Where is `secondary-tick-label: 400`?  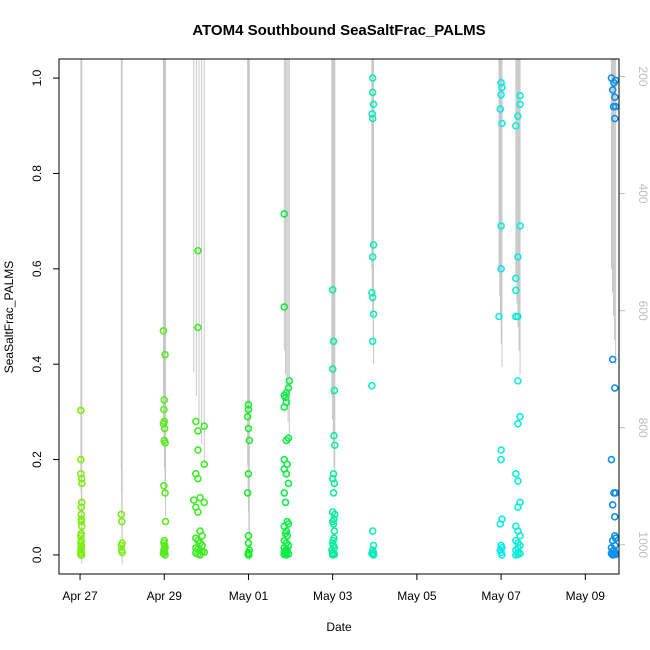
secondary-tick-label: 400 is located at coordinates (643, 194).